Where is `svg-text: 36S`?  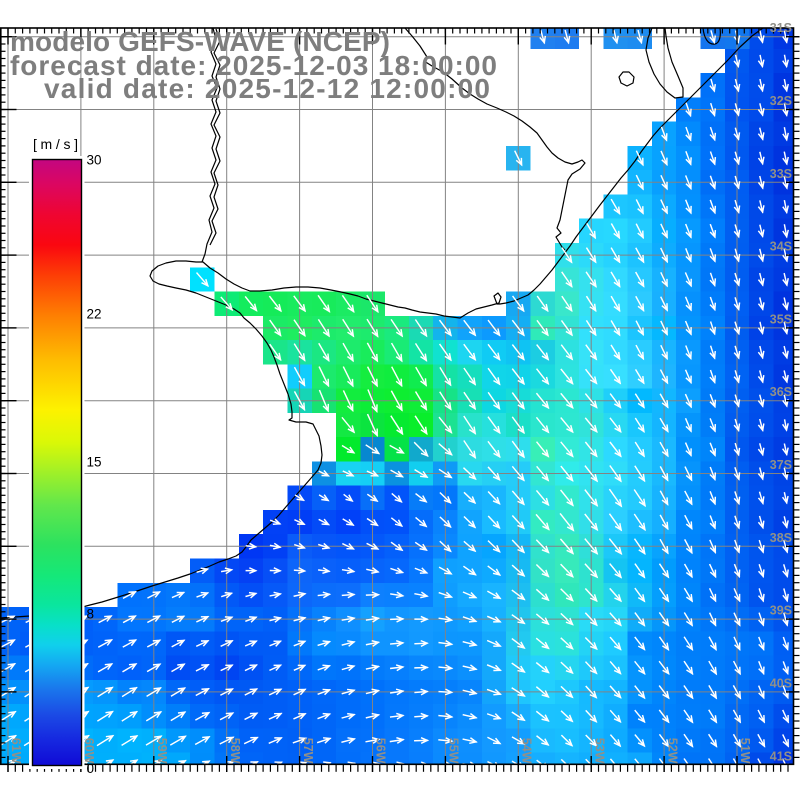
svg-text: 36S is located at coordinates (781, 392).